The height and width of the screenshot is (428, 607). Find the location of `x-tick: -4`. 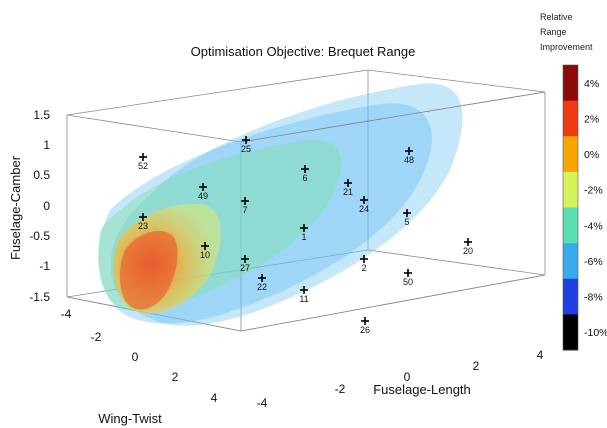

x-tick: -4 is located at coordinates (66, 314).